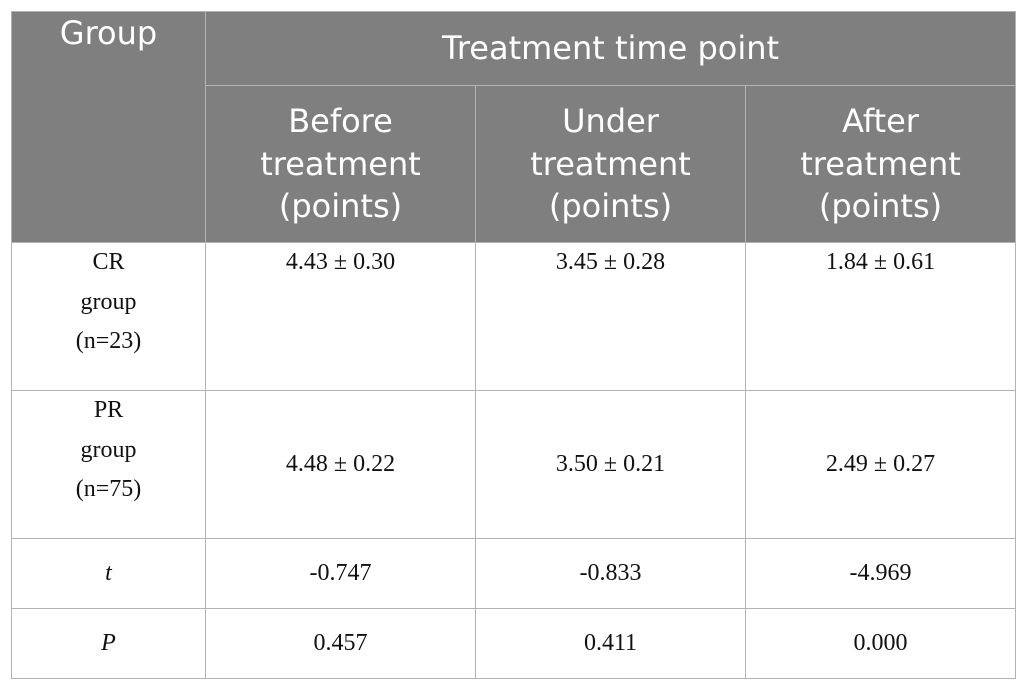  Describe the element at coordinates (880, 316) in the screenshot. I see `cell-cr-after: 1.84 ± 0.61` at that location.